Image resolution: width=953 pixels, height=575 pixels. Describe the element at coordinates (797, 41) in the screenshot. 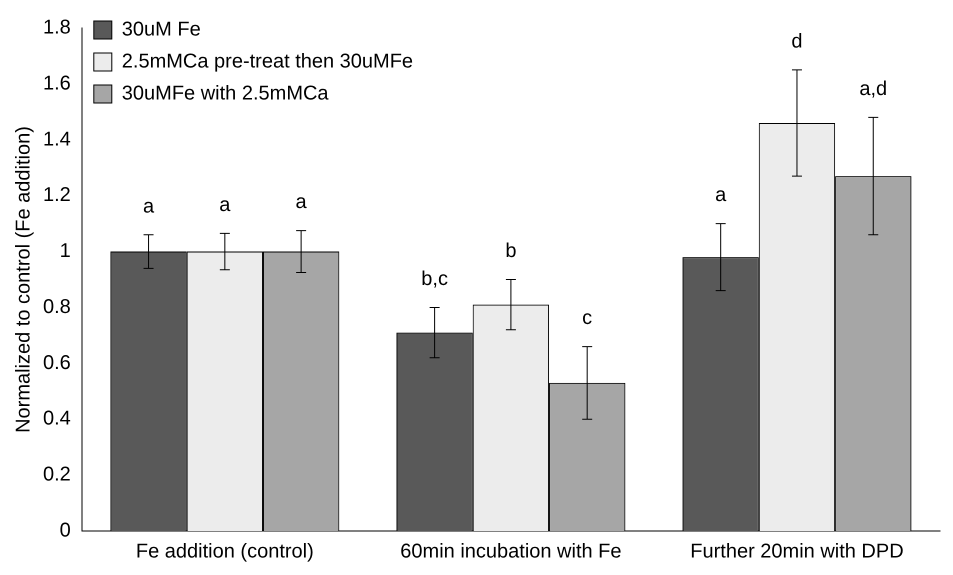

I see `annotation: d` at that location.